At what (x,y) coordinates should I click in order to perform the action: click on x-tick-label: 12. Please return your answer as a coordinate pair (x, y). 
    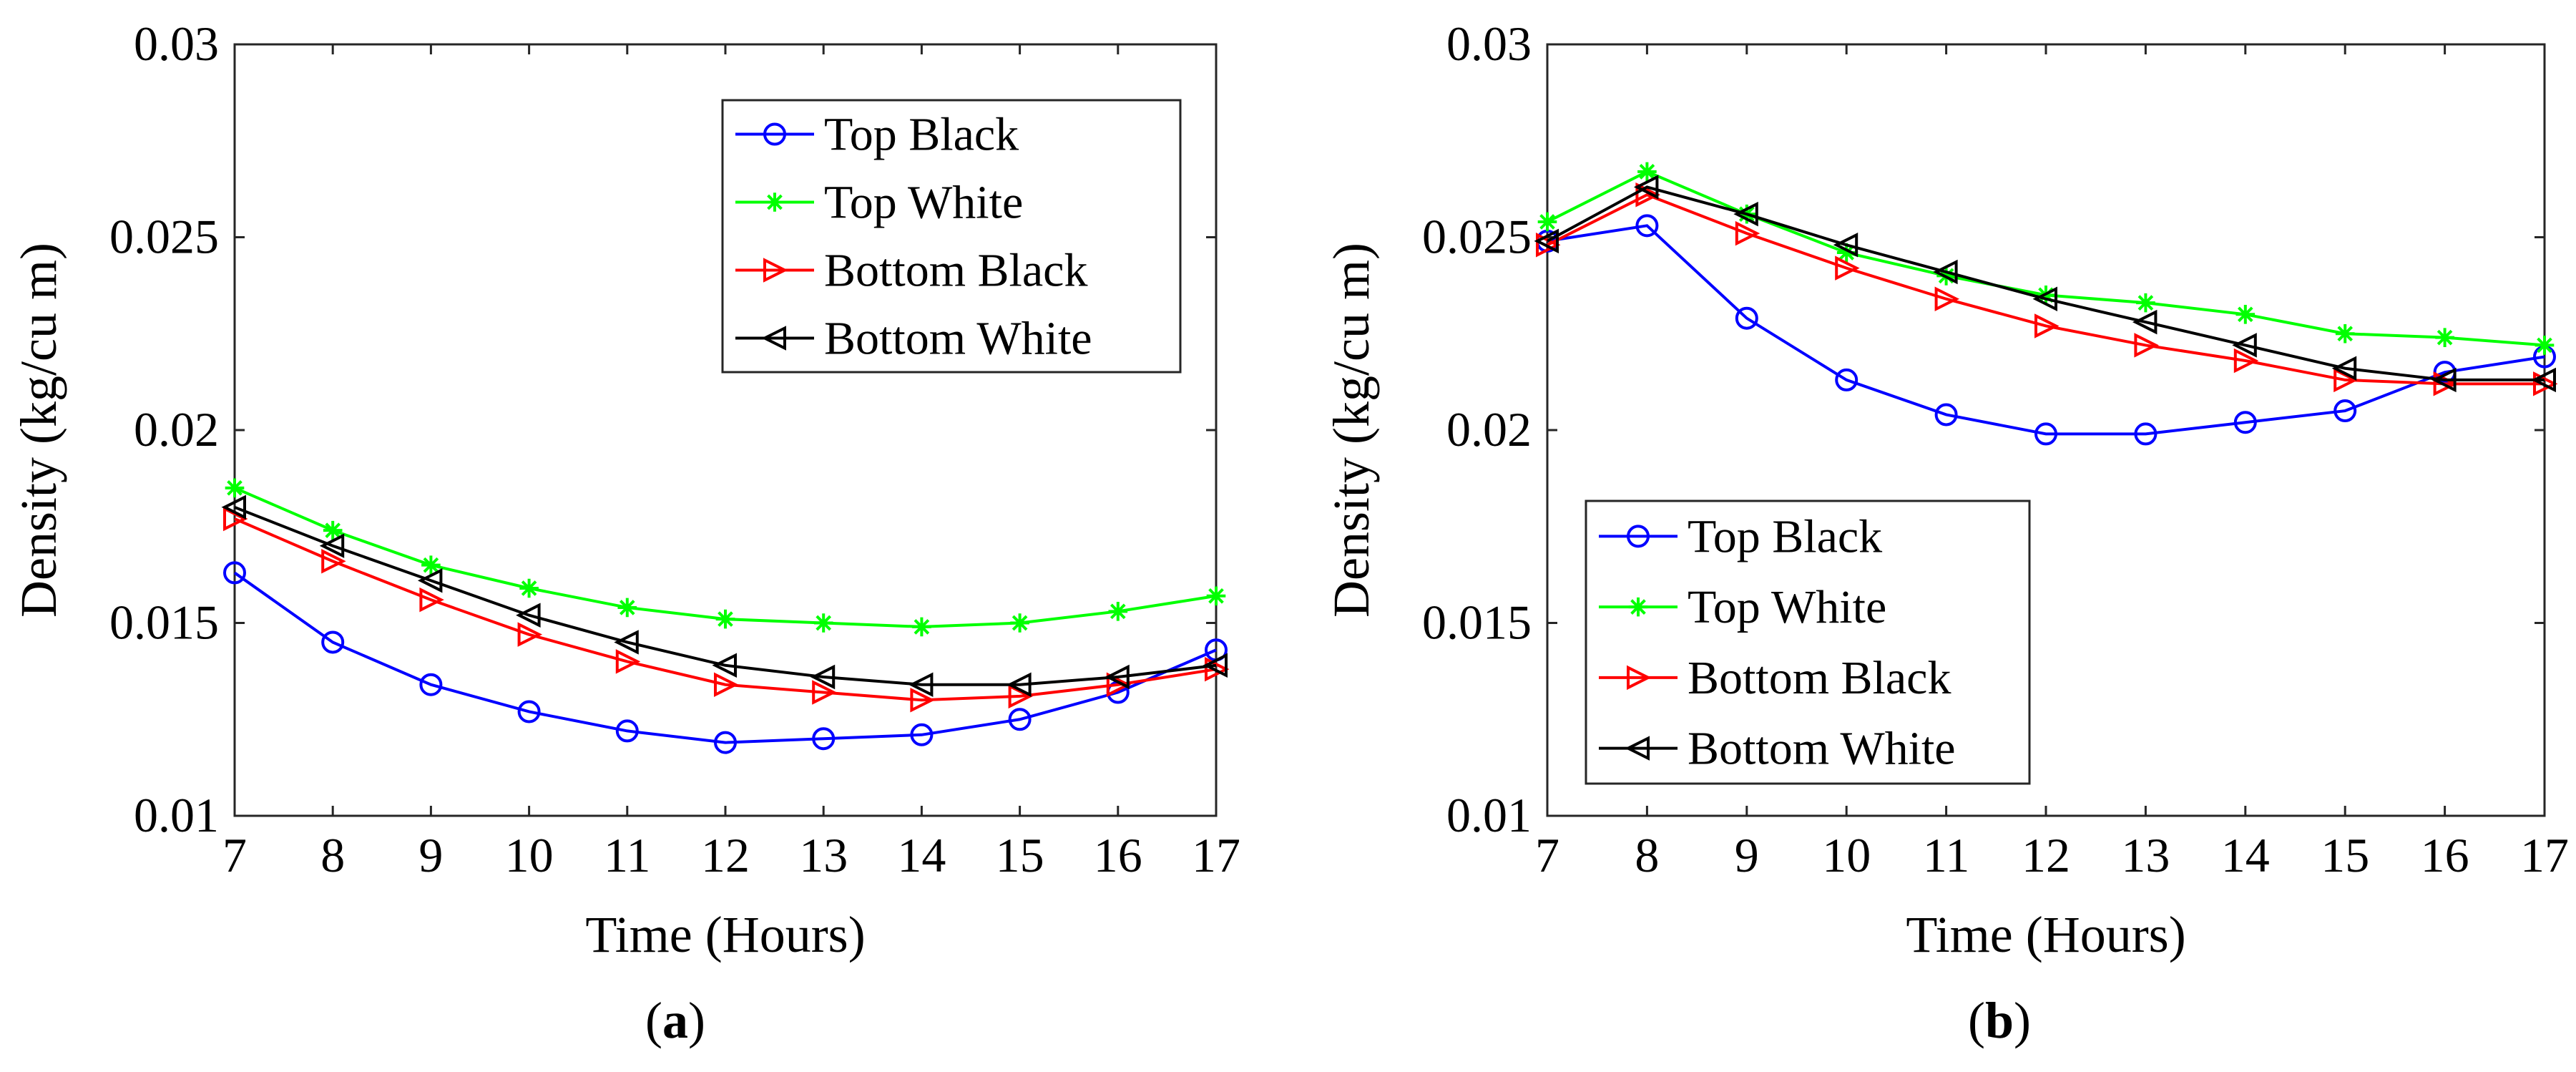
    Looking at the image, I should click on (725, 855).